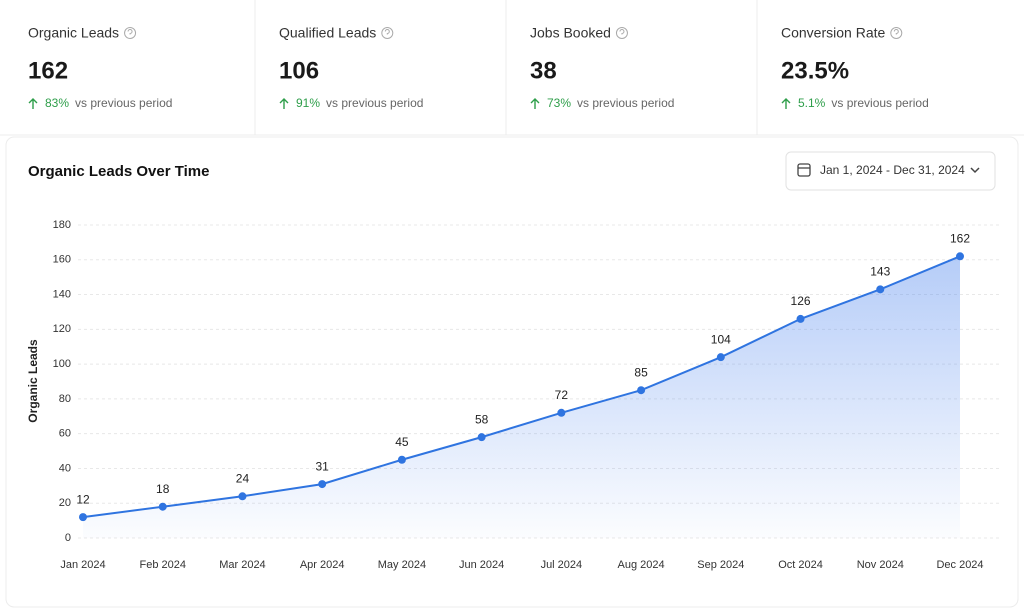  Describe the element at coordinates (82, 565) in the screenshot. I see `x-tick-label: Jan 2024` at that location.